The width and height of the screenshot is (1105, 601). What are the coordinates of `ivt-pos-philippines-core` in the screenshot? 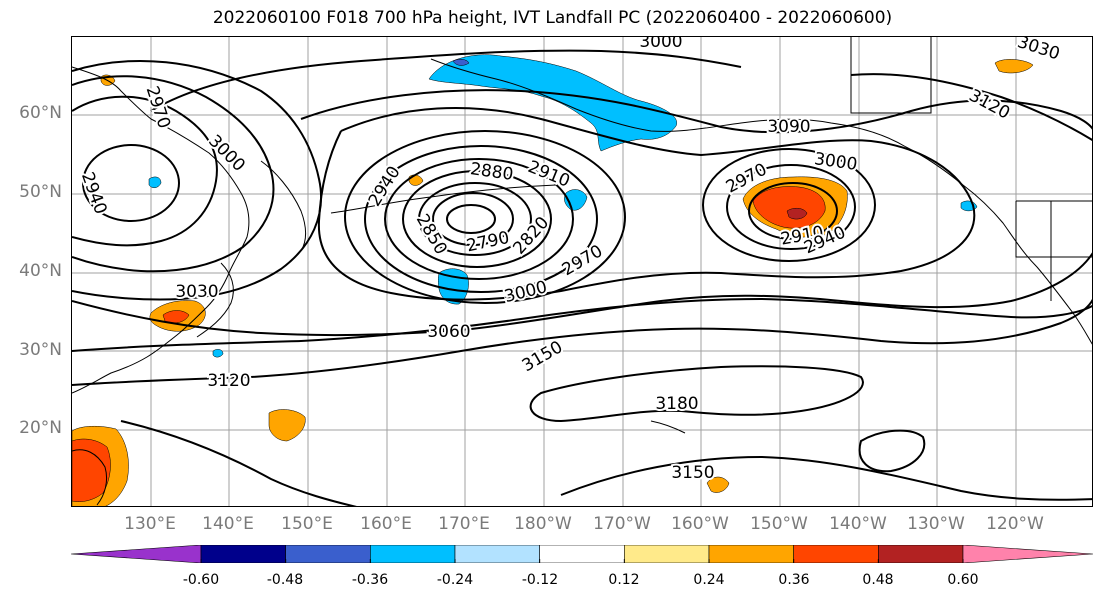 It's located at (91, 470).